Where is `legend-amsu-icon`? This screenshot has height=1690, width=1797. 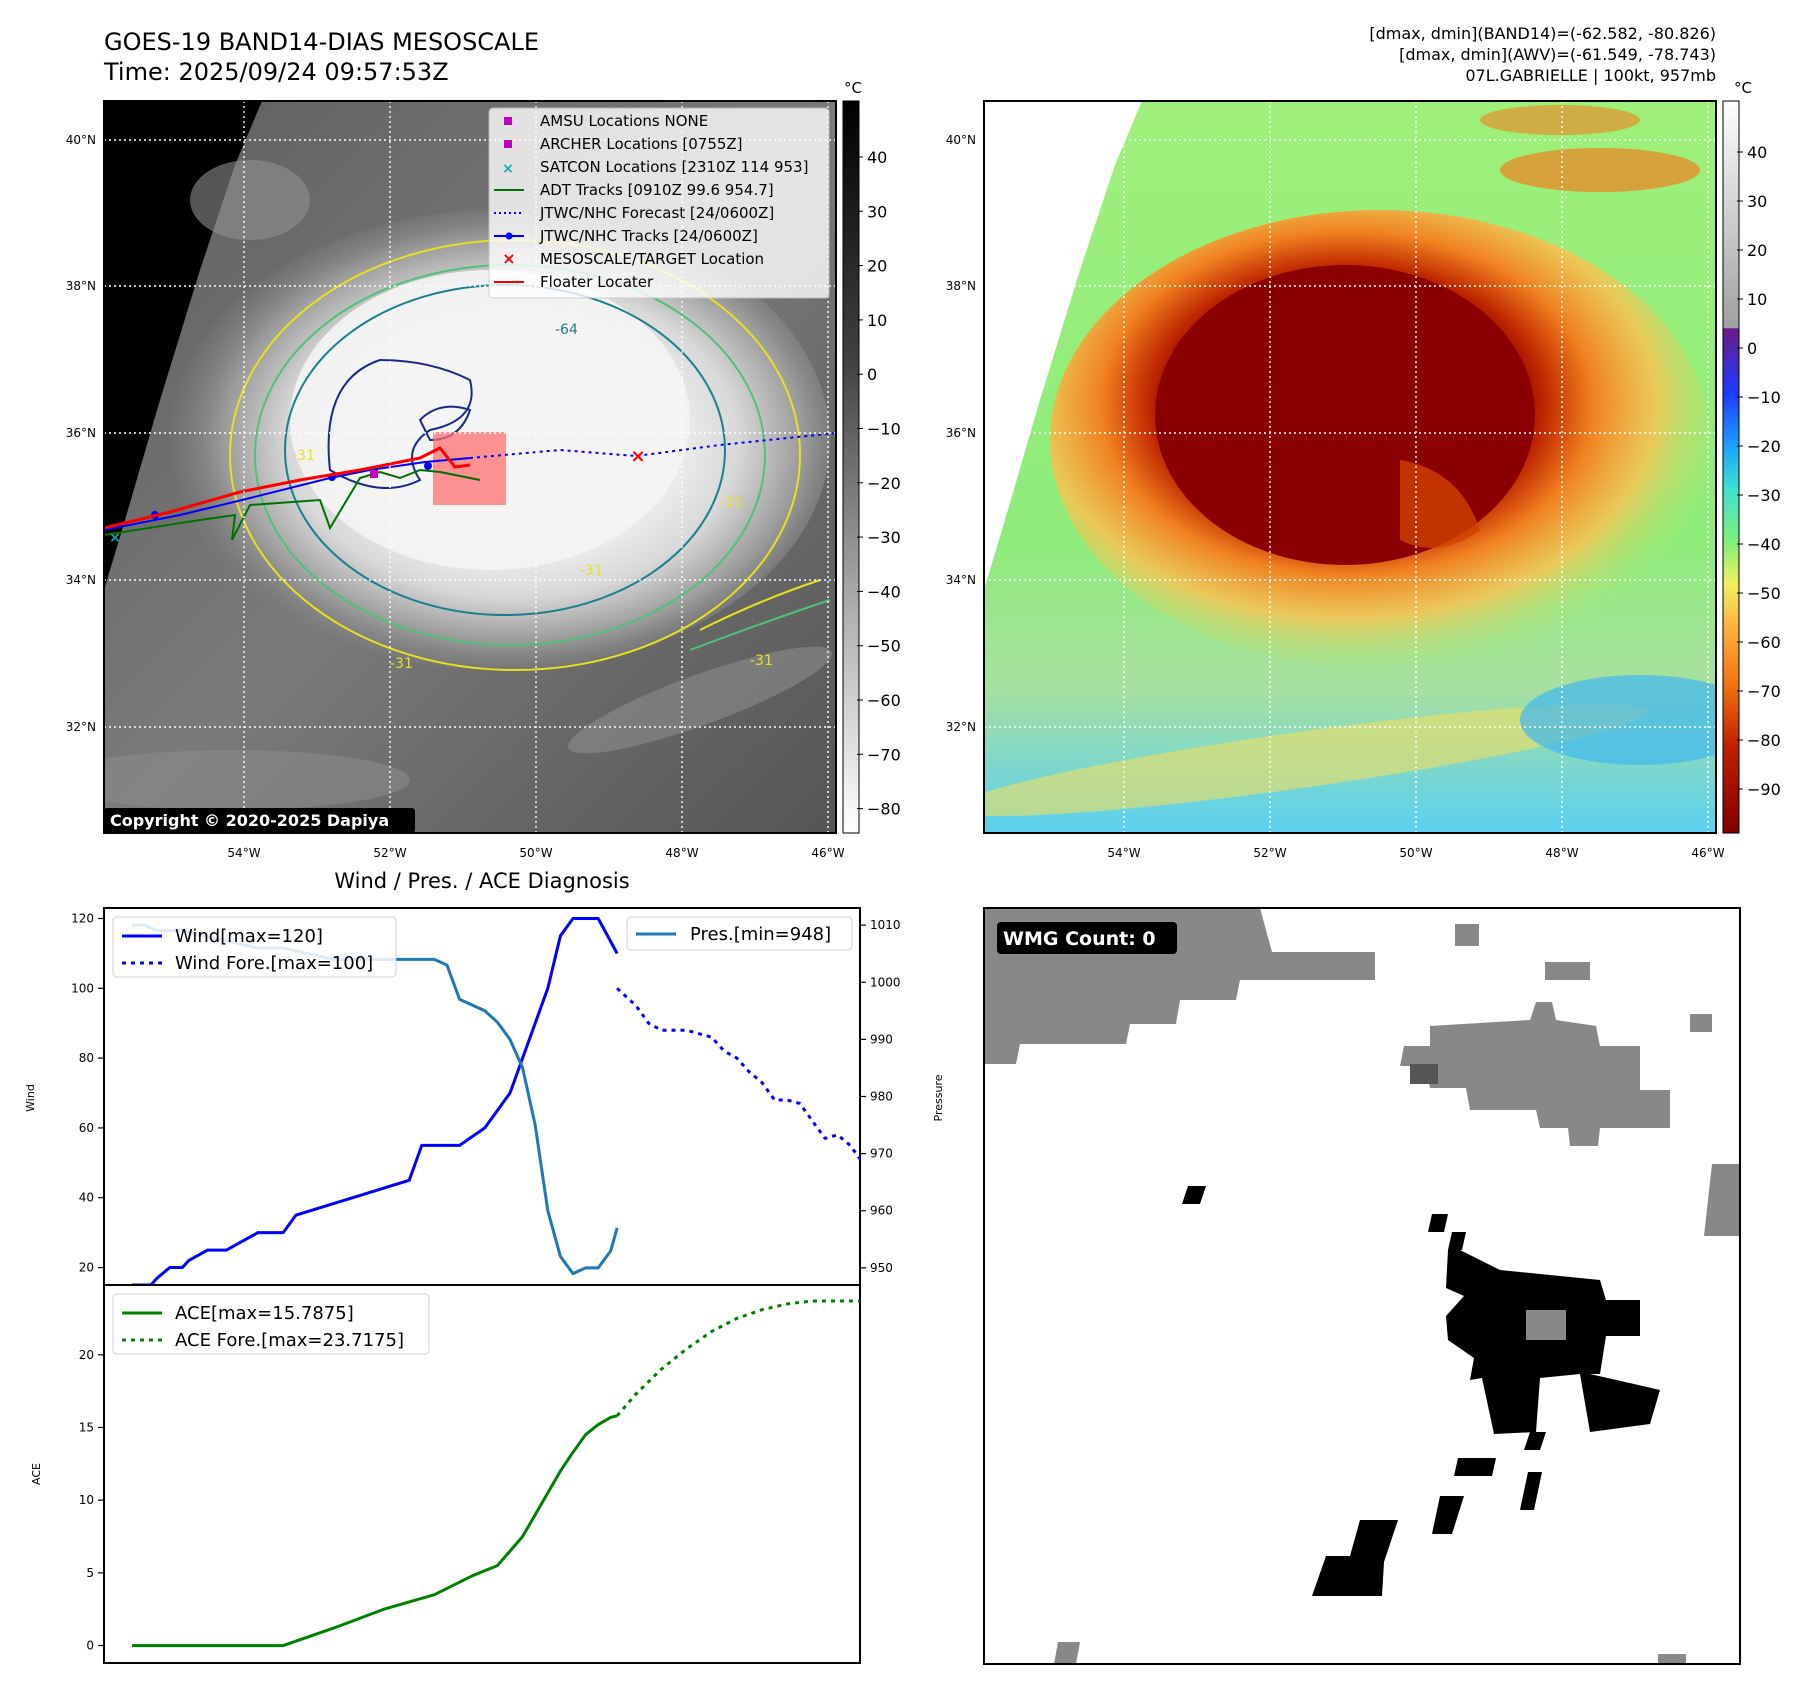 legend-amsu-icon is located at coordinates (508, 121).